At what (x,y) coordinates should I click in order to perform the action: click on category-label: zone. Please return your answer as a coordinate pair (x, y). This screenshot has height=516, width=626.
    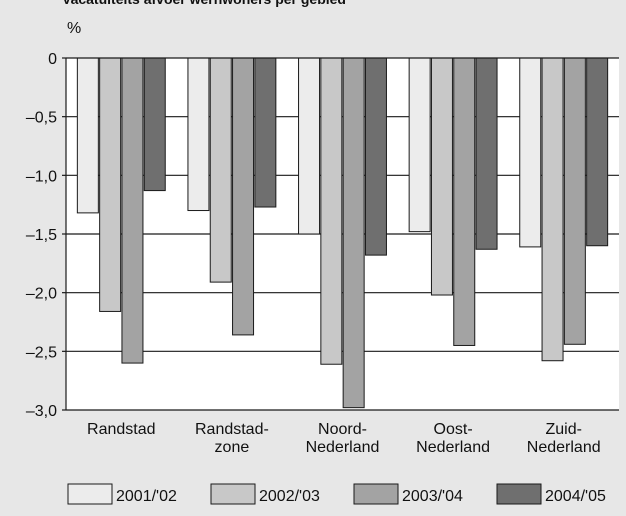
    Looking at the image, I should click on (232, 447).